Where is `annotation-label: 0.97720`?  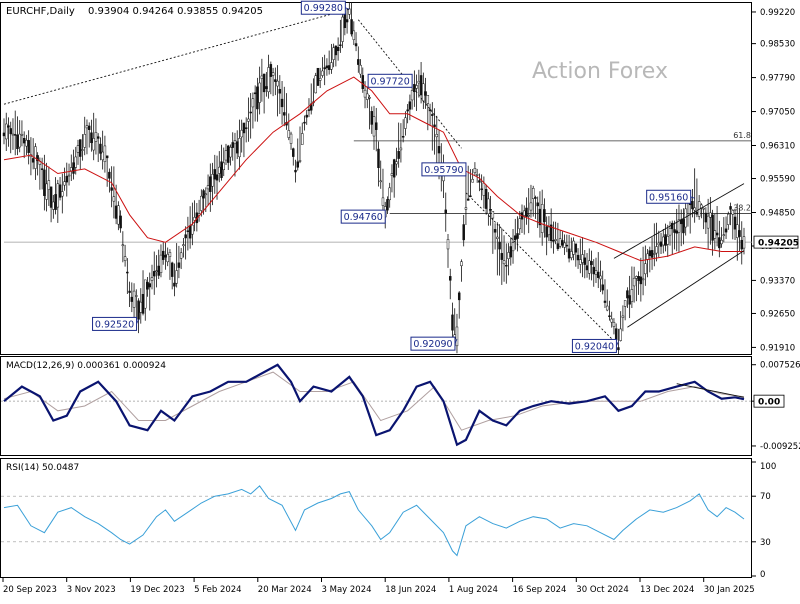
annotation-label: 0.97720 is located at coordinates (389, 81).